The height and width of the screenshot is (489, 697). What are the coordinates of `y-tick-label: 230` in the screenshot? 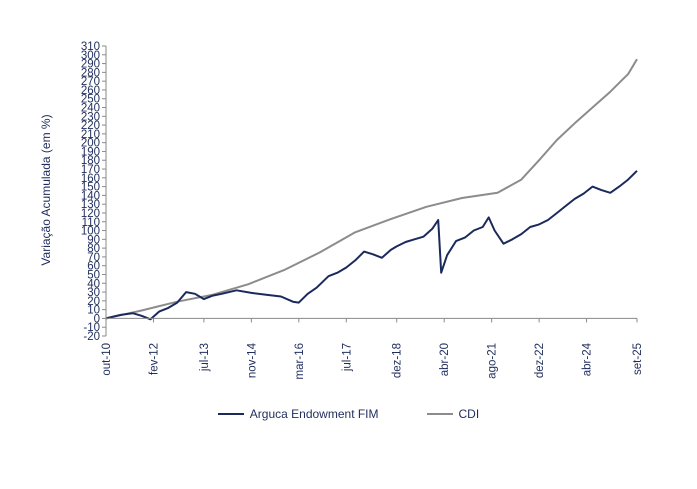 It's located at (90, 117).